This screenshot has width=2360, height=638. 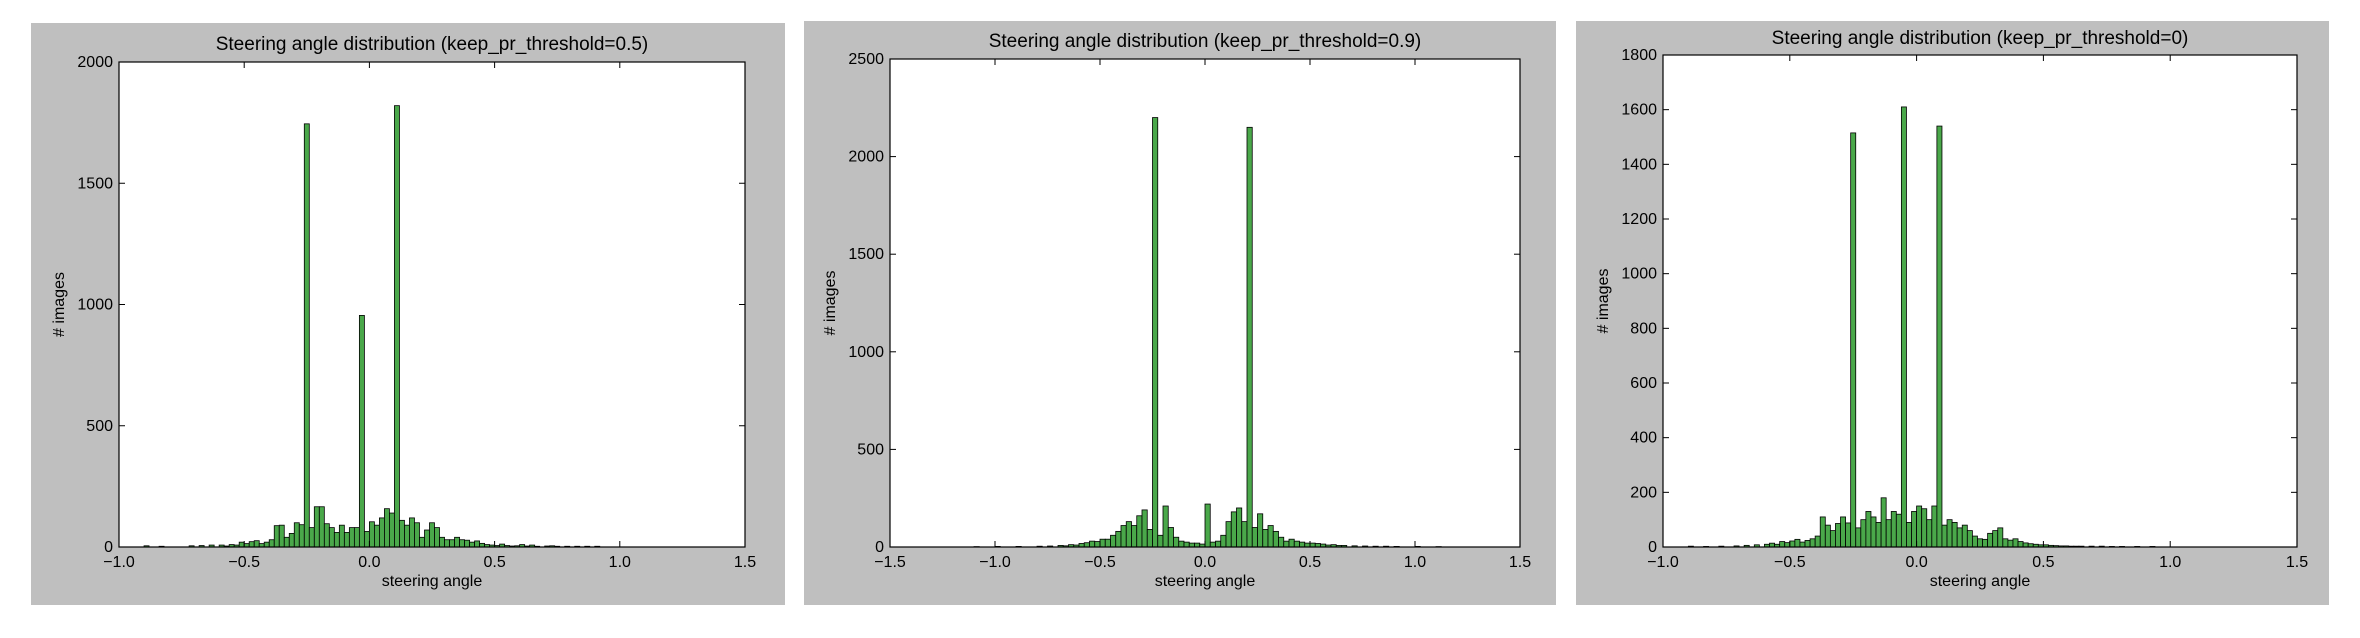 What do you see at coordinates (866, 59) in the screenshot?
I see `y-tick-label: 2500` at bounding box center [866, 59].